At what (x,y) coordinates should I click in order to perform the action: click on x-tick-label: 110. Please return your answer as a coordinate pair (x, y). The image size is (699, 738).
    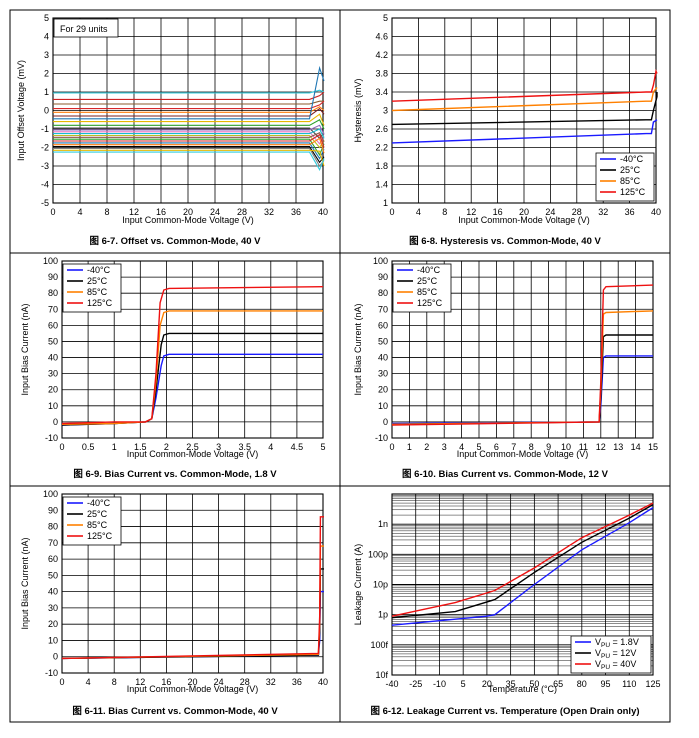
    Looking at the image, I should click on (629, 684).